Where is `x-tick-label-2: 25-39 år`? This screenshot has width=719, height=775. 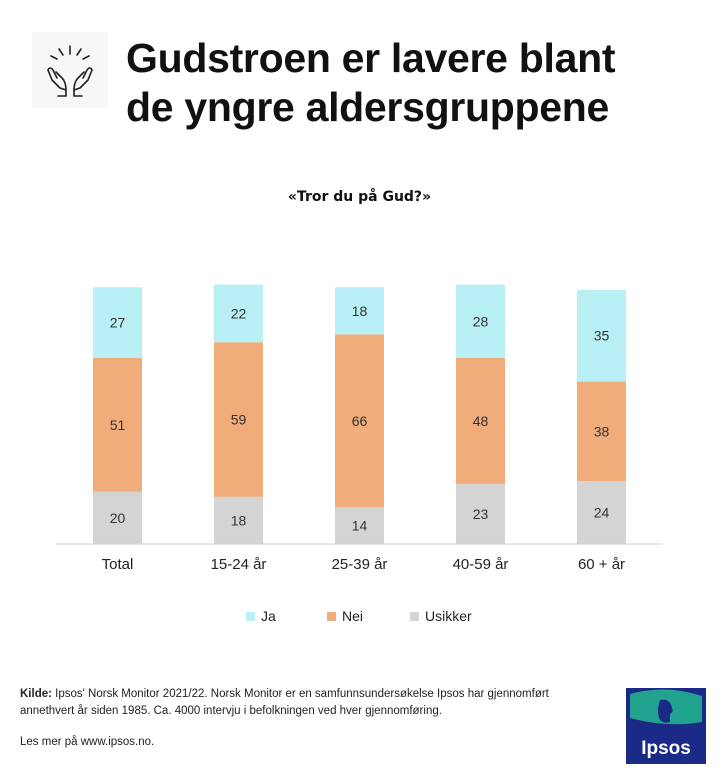
x-tick-label-2: 25-39 år is located at coordinates (360, 564).